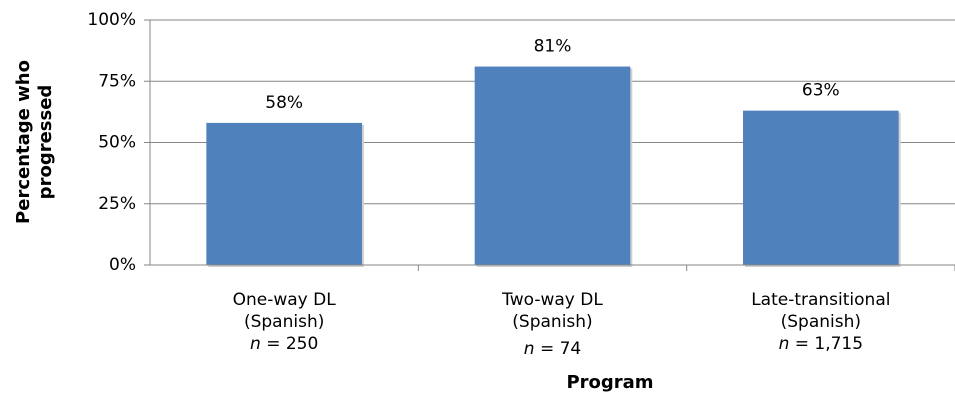  Describe the element at coordinates (111, 20) in the screenshot. I see `y-tick-label: 100%` at that location.